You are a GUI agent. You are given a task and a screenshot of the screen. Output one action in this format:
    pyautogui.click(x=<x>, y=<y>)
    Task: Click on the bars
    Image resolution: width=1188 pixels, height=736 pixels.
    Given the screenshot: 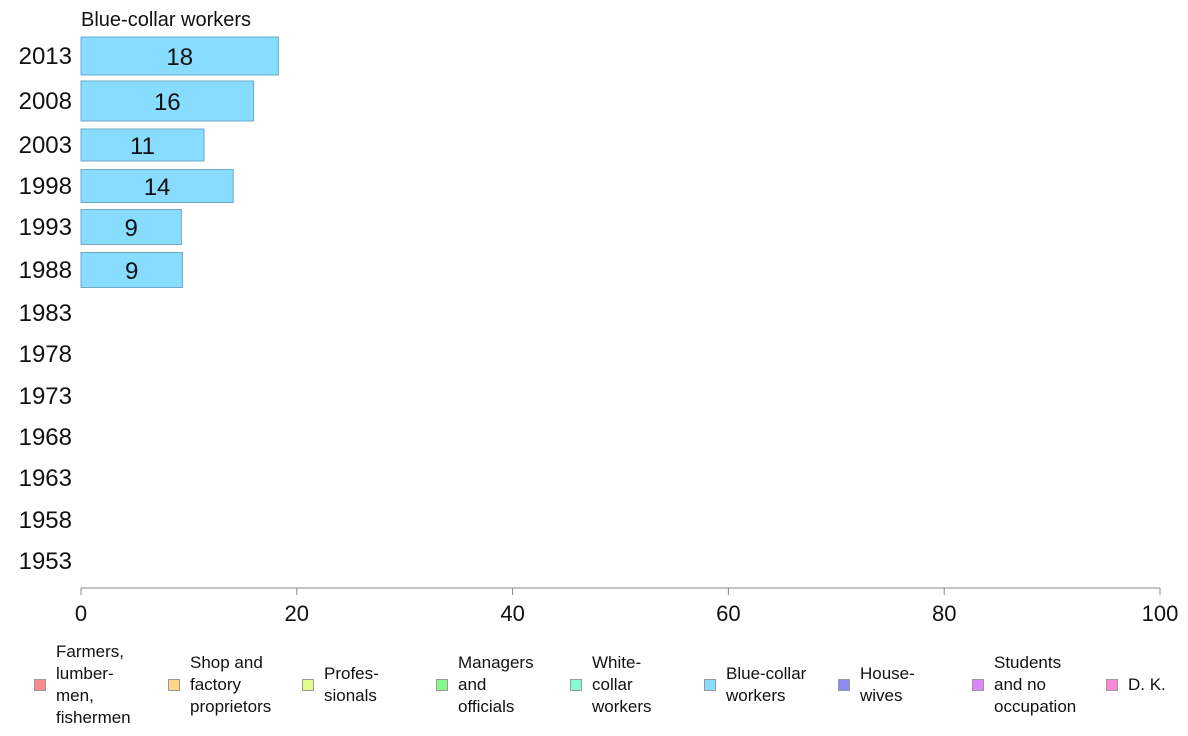 What is the action you would take?
    pyautogui.click(x=179, y=162)
    